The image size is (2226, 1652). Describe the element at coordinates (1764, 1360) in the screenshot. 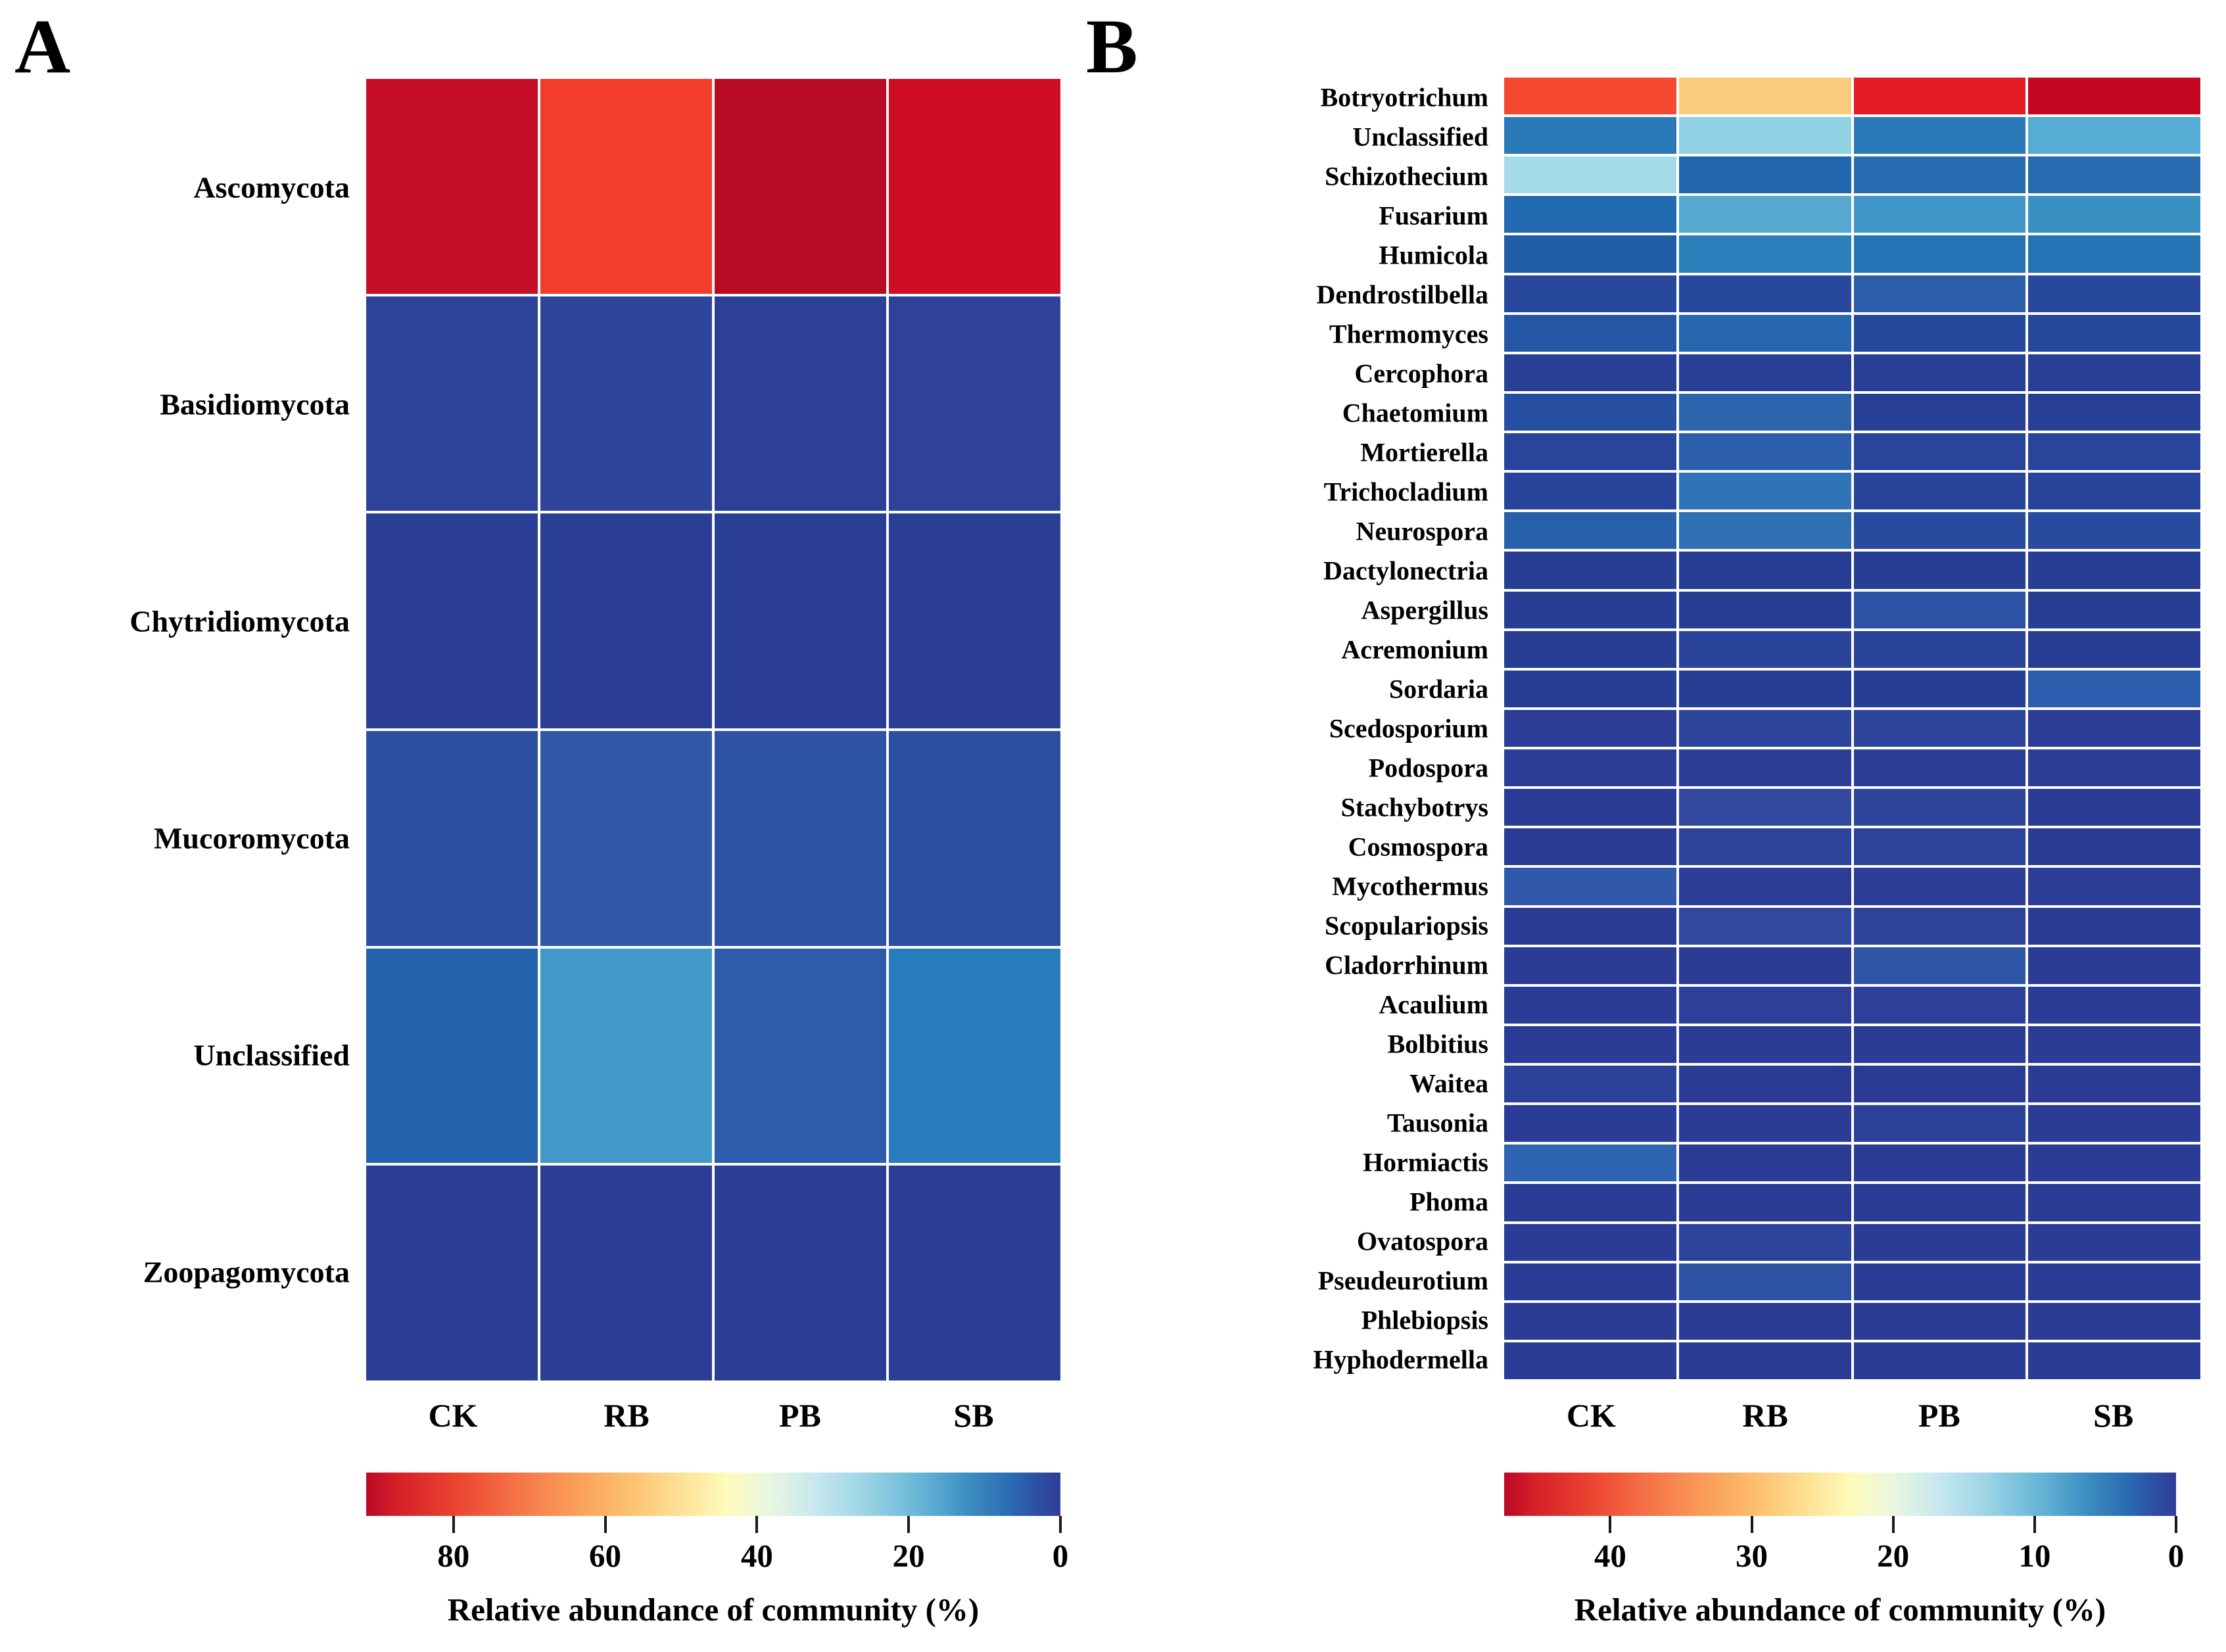

I see `heatmap-cell-Hyphodermella-RB` at that location.